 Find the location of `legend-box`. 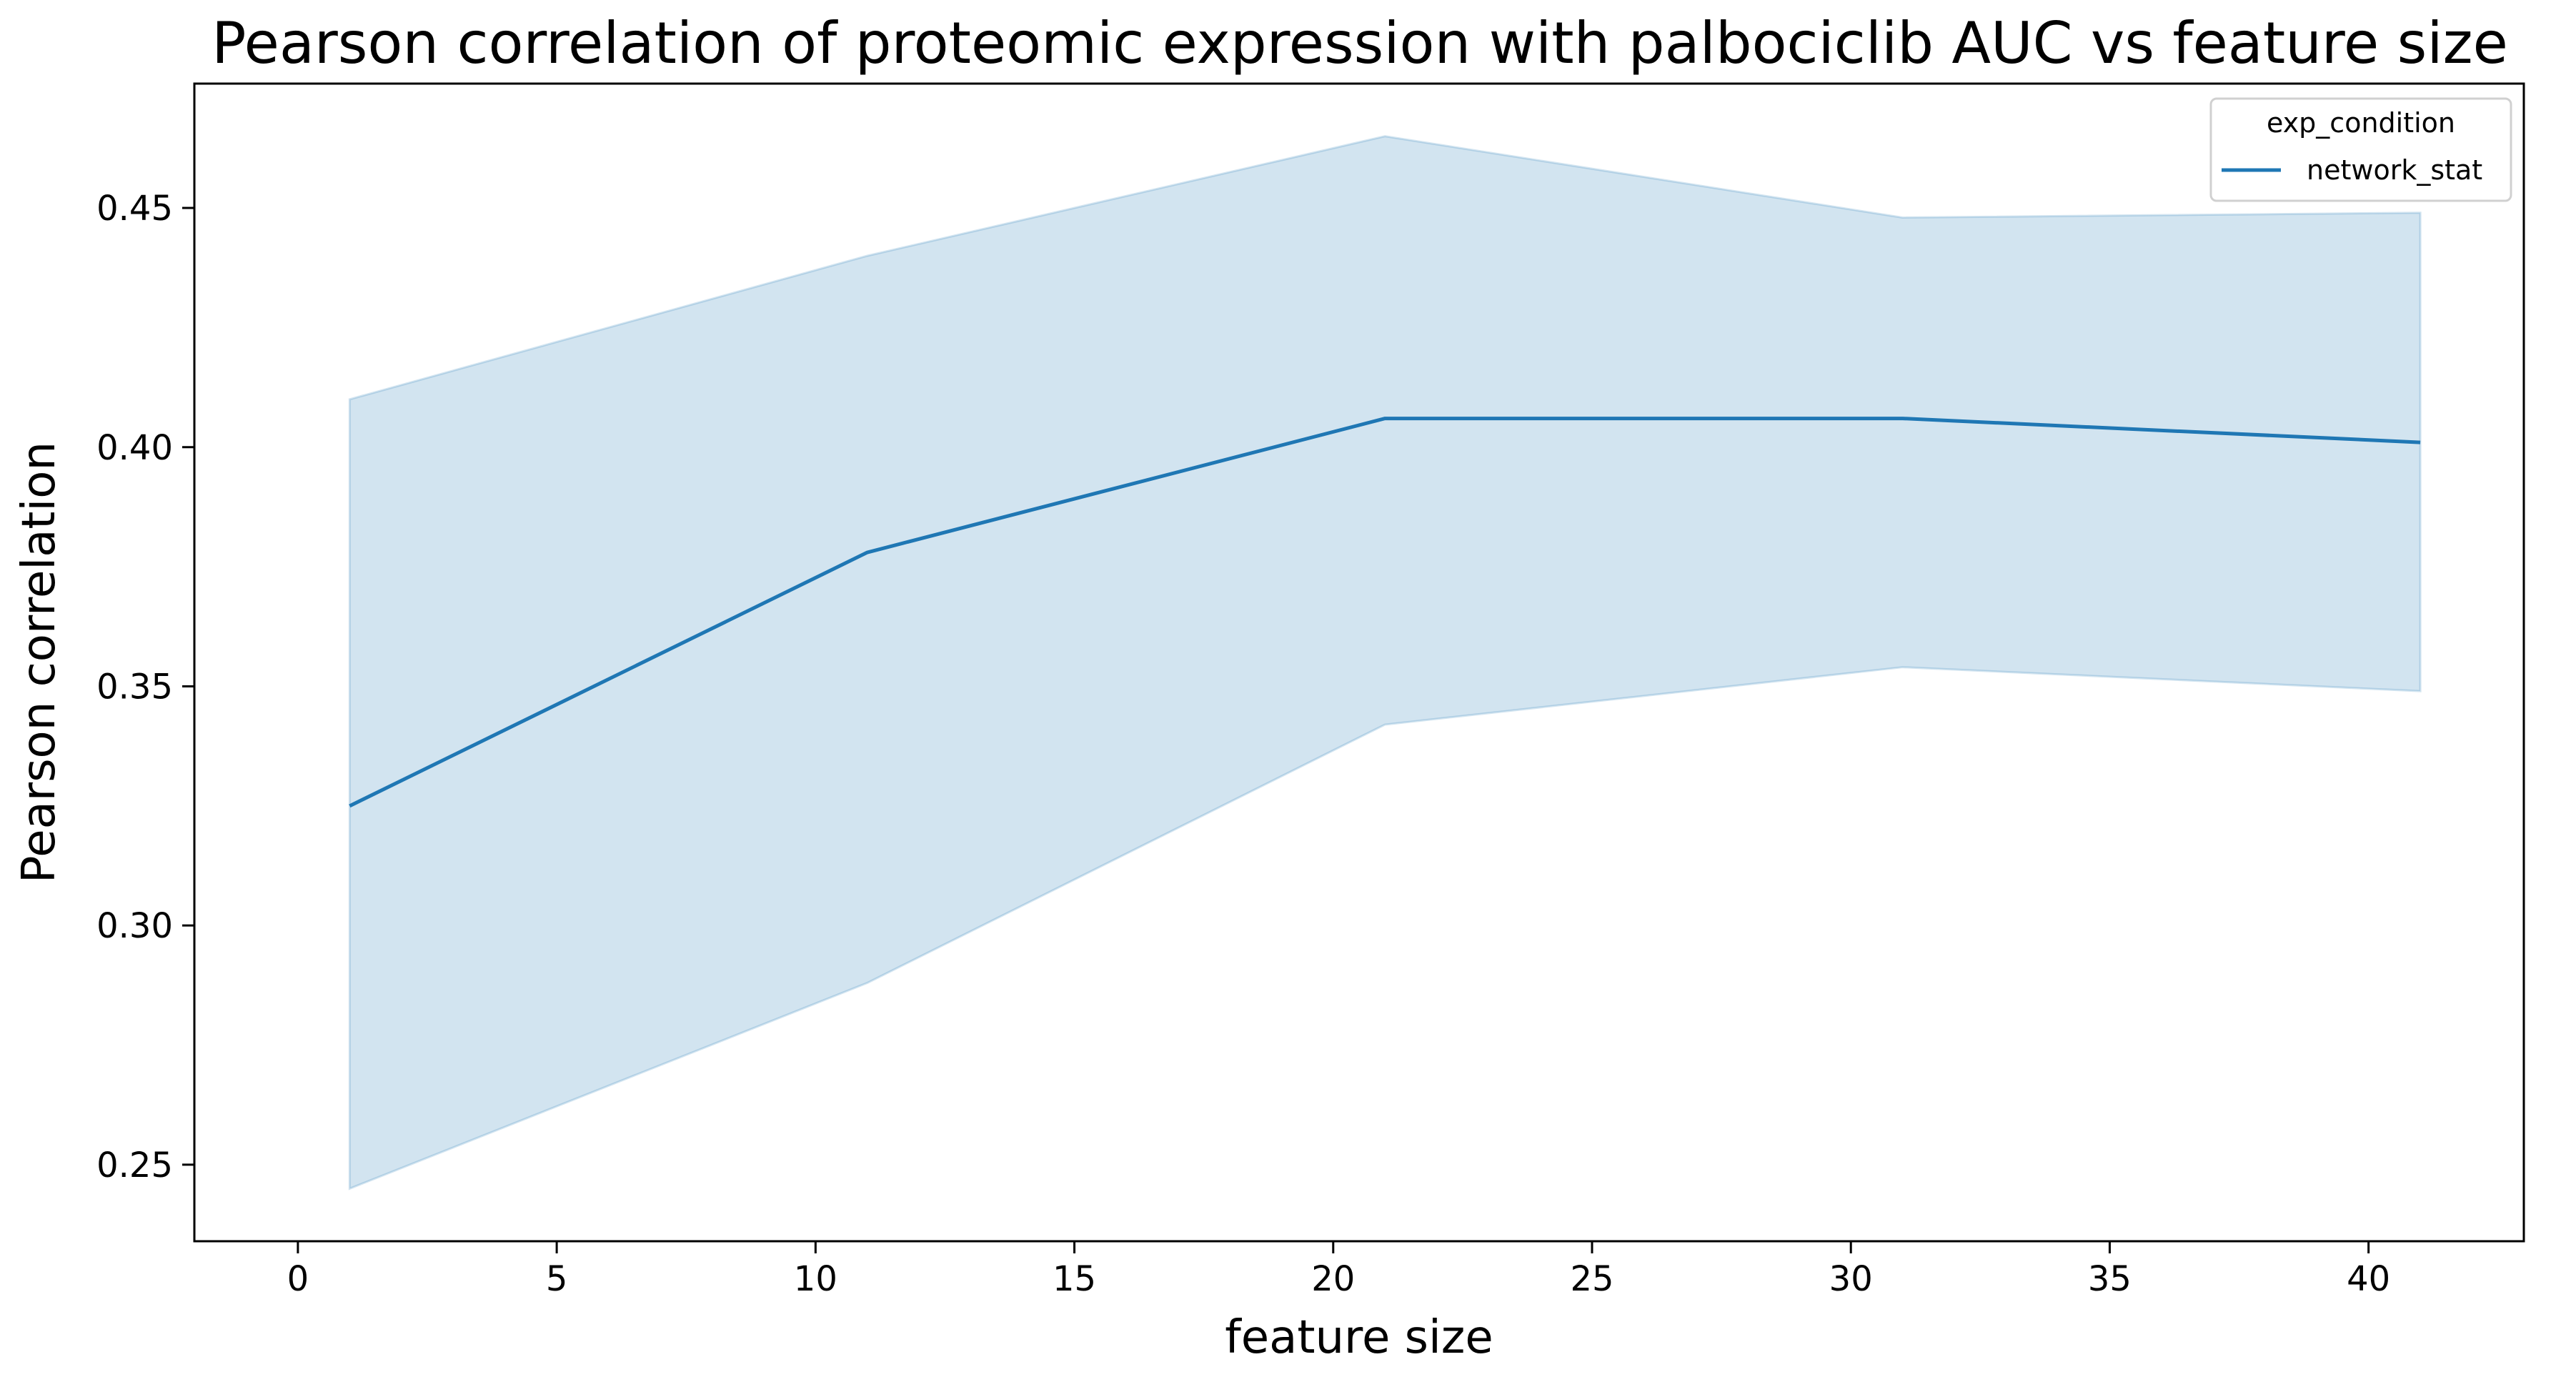

legend-box is located at coordinates (2360, 149).